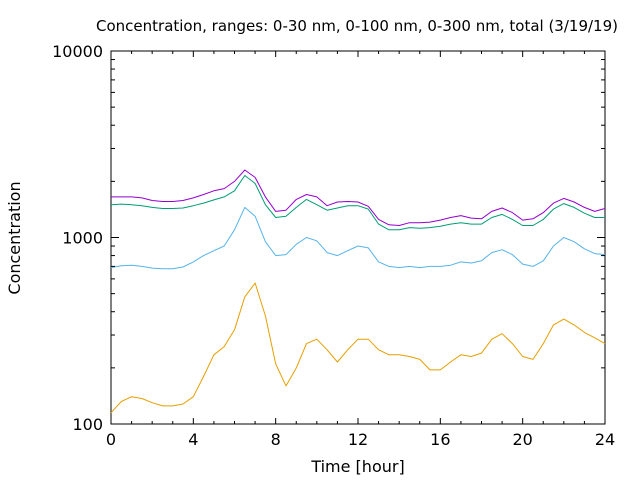 This screenshot has height=480, width=640. Describe the element at coordinates (440, 439) in the screenshot. I see `x-tick-label: 16` at that location.